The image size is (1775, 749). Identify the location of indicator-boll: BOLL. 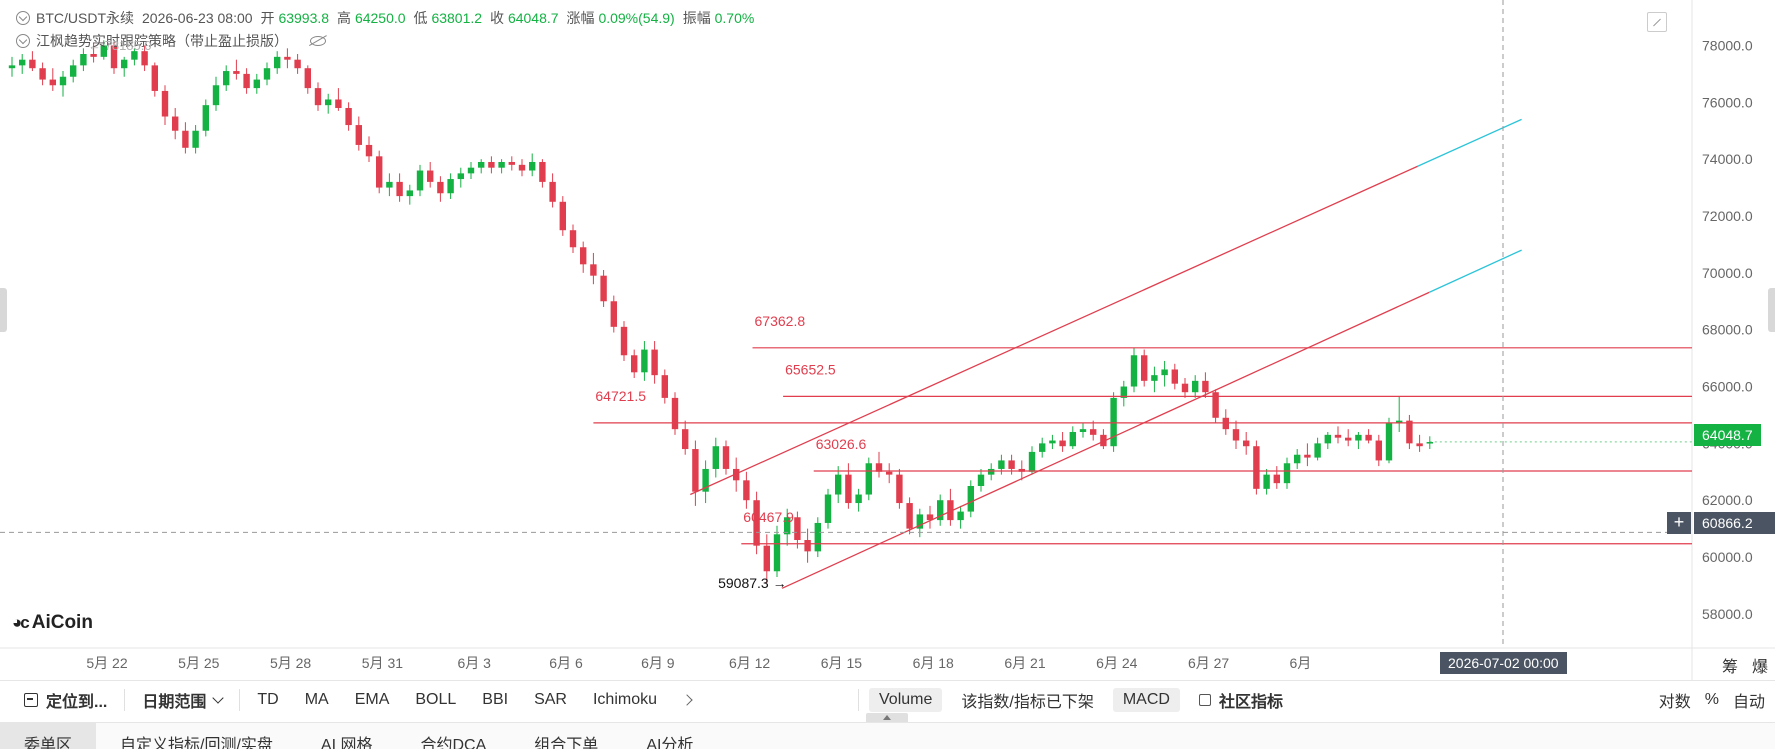
(436, 699).